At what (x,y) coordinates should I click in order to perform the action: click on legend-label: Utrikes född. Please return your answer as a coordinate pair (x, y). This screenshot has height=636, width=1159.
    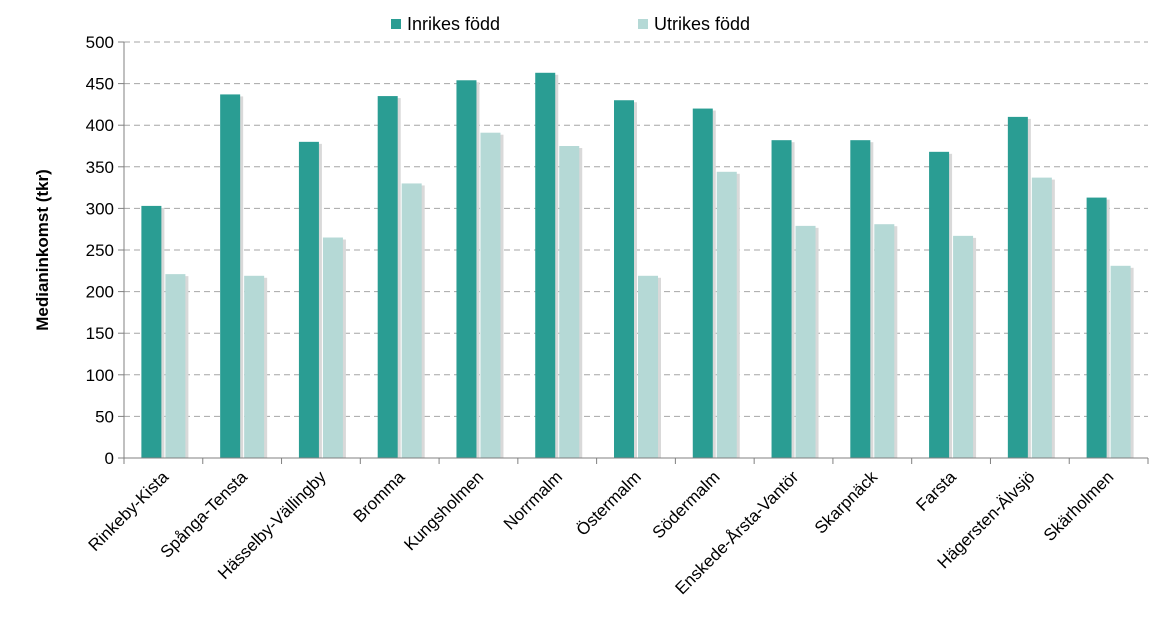
    Looking at the image, I should click on (702, 24).